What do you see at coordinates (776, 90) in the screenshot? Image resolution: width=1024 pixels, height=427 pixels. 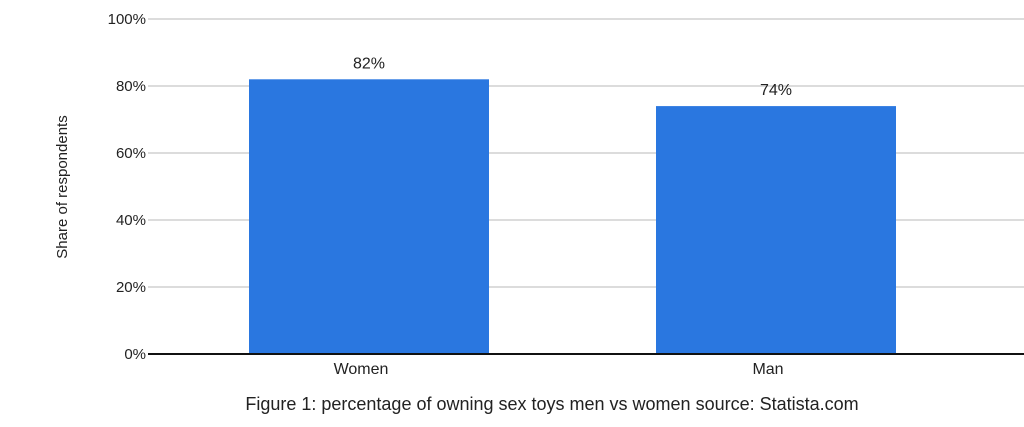 I see `data-label-man: 74%` at bounding box center [776, 90].